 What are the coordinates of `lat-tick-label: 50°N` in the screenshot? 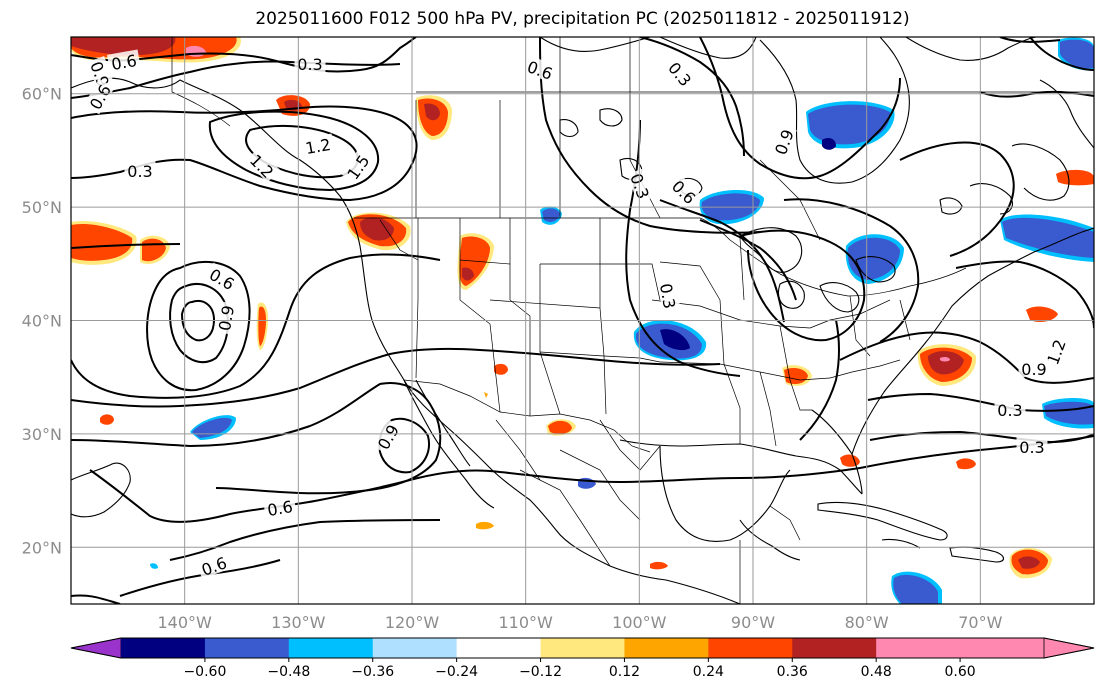 It's located at (42, 207).